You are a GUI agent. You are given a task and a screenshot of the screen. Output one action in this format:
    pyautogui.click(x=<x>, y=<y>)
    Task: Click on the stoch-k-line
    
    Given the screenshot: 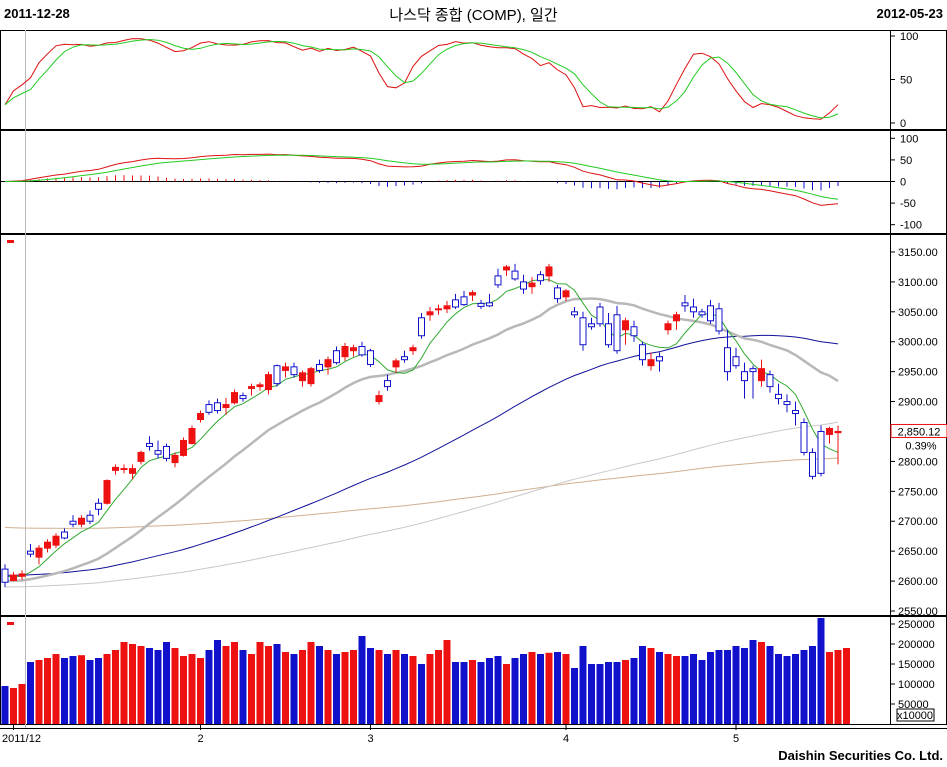 What is the action you would take?
    pyautogui.click(x=421, y=79)
    